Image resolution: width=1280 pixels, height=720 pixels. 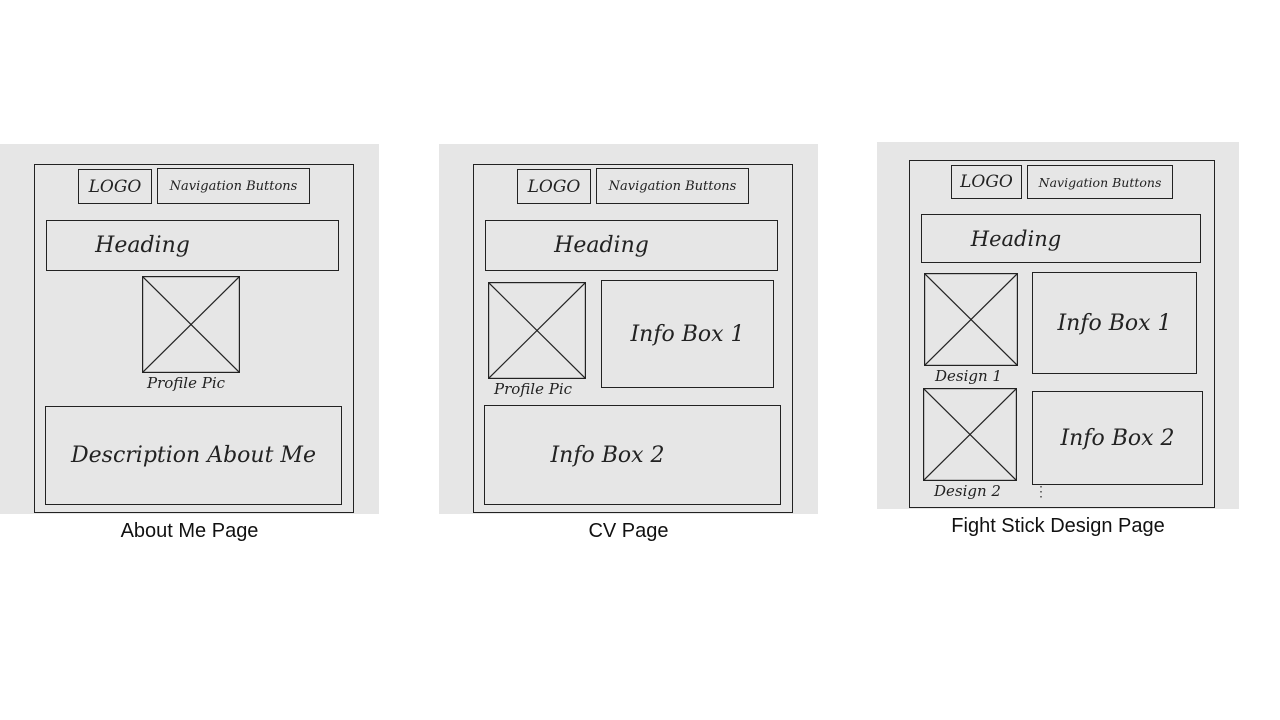 I want to click on continuation-dots: ⋮, so click(x=1041, y=491).